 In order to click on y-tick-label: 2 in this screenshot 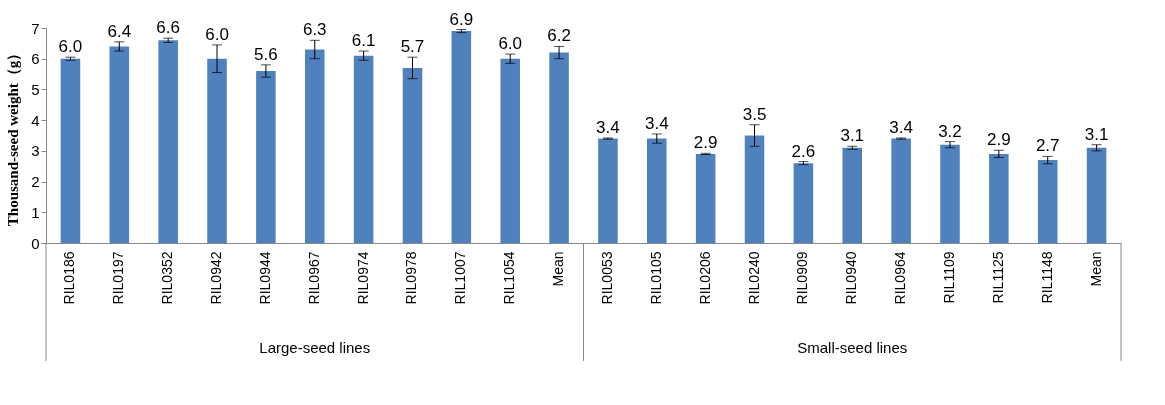, I will do `click(35, 182)`.